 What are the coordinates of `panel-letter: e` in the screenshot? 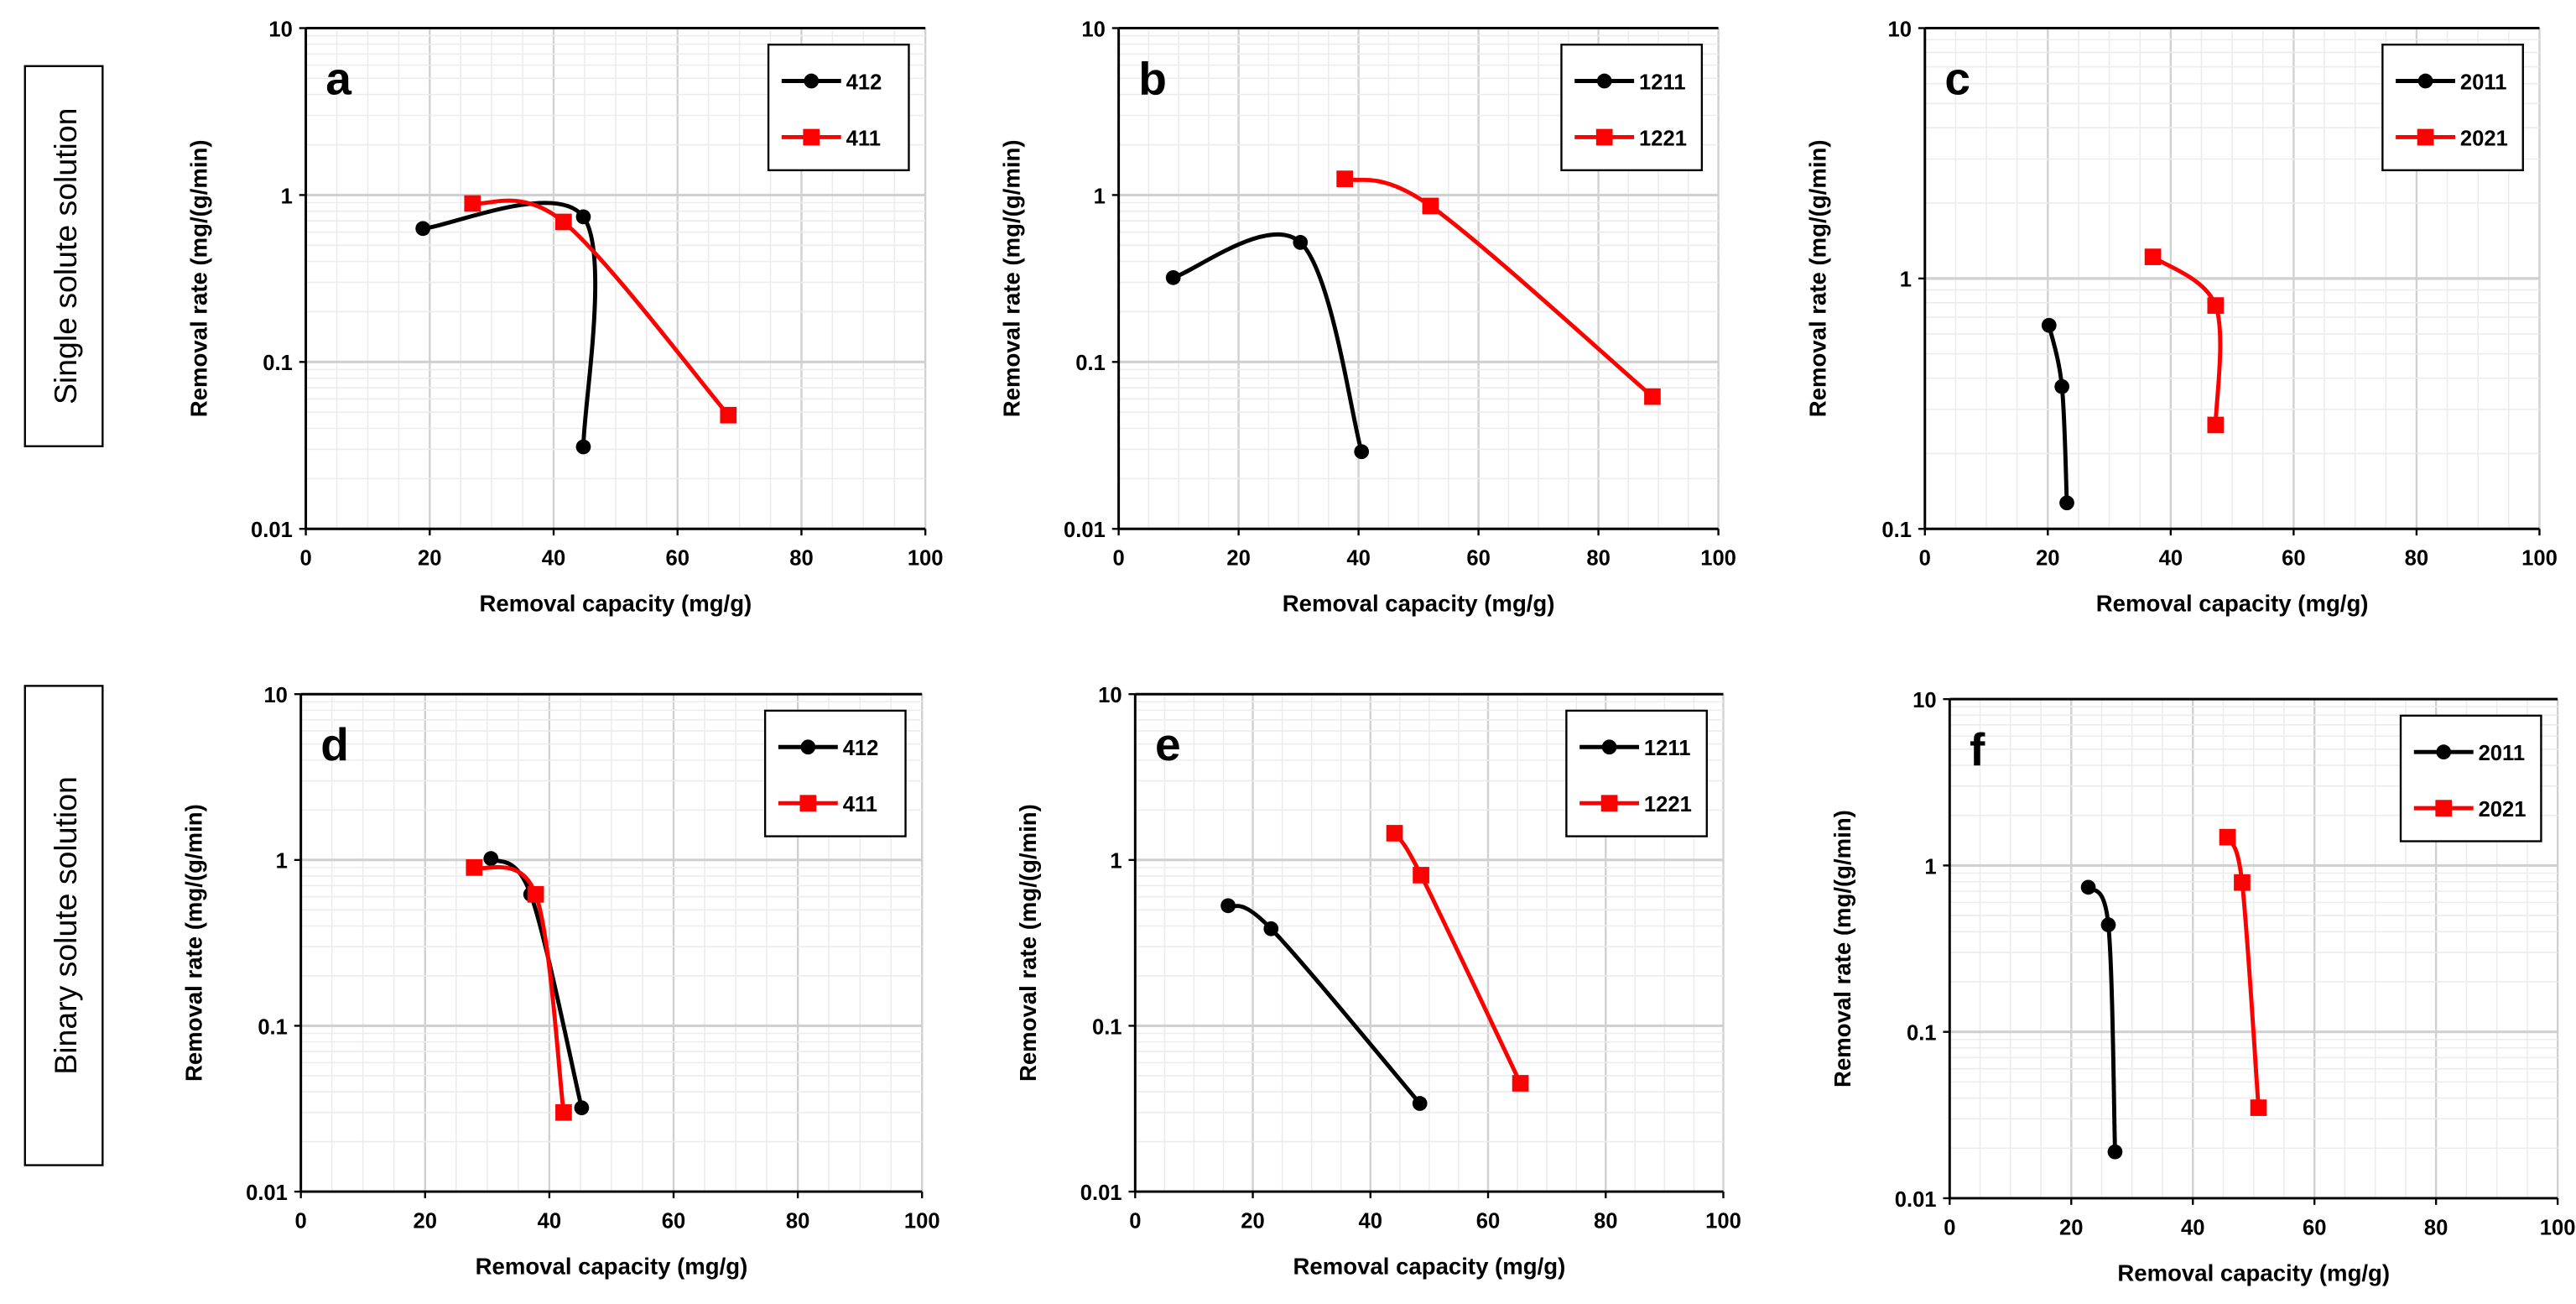 It's located at (1168, 744).